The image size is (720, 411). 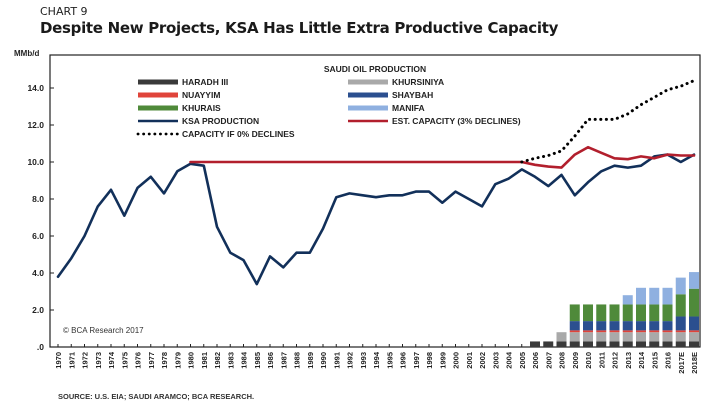 What do you see at coordinates (205, 82) in the screenshot?
I see `legend-label: HARADH III` at bounding box center [205, 82].